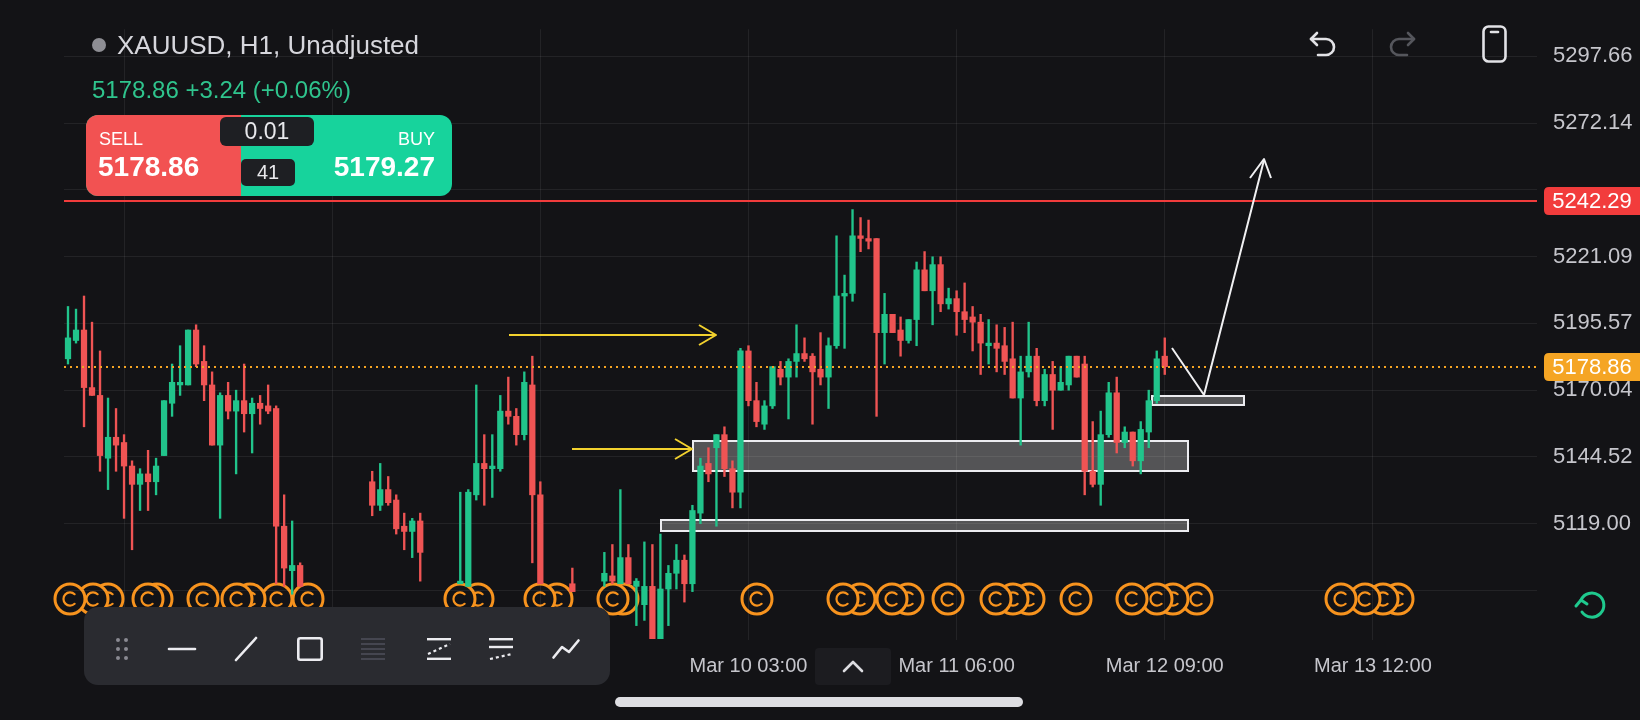  What do you see at coordinates (1164, 664) in the screenshot?
I see `x-tick-label: Mar 12 09:00` at bounding box center [1164, 664].